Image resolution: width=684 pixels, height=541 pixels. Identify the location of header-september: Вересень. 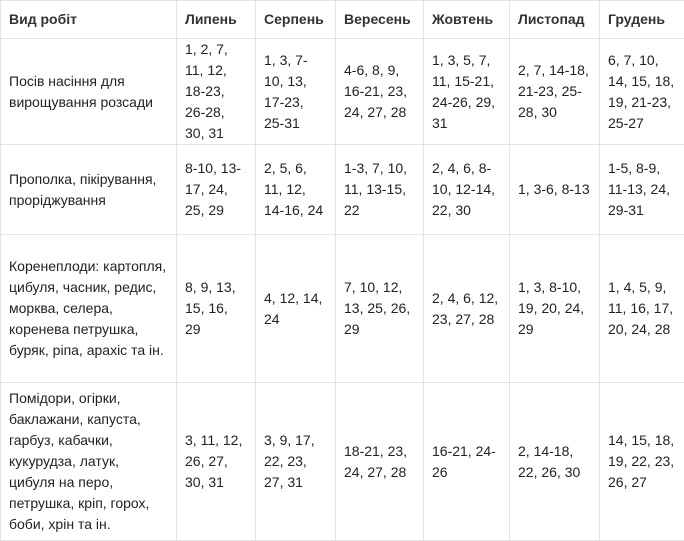
(380, 20).